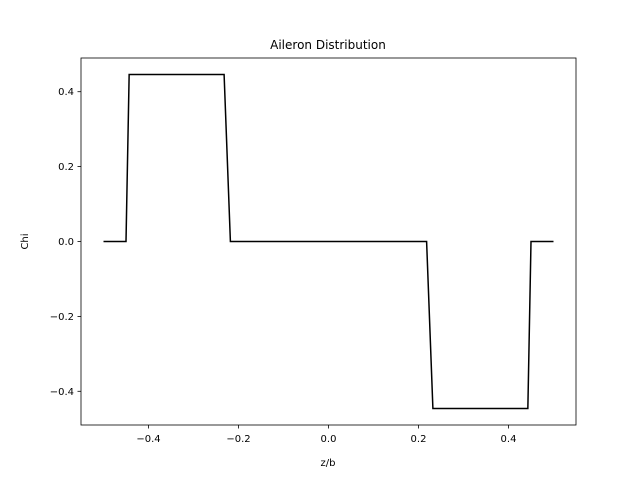 The width and height of the screenshot is (640, 478). Describe the element at coordinates (25, 241) in the screenshot. I see `y-axis-label: Chi` at that location.